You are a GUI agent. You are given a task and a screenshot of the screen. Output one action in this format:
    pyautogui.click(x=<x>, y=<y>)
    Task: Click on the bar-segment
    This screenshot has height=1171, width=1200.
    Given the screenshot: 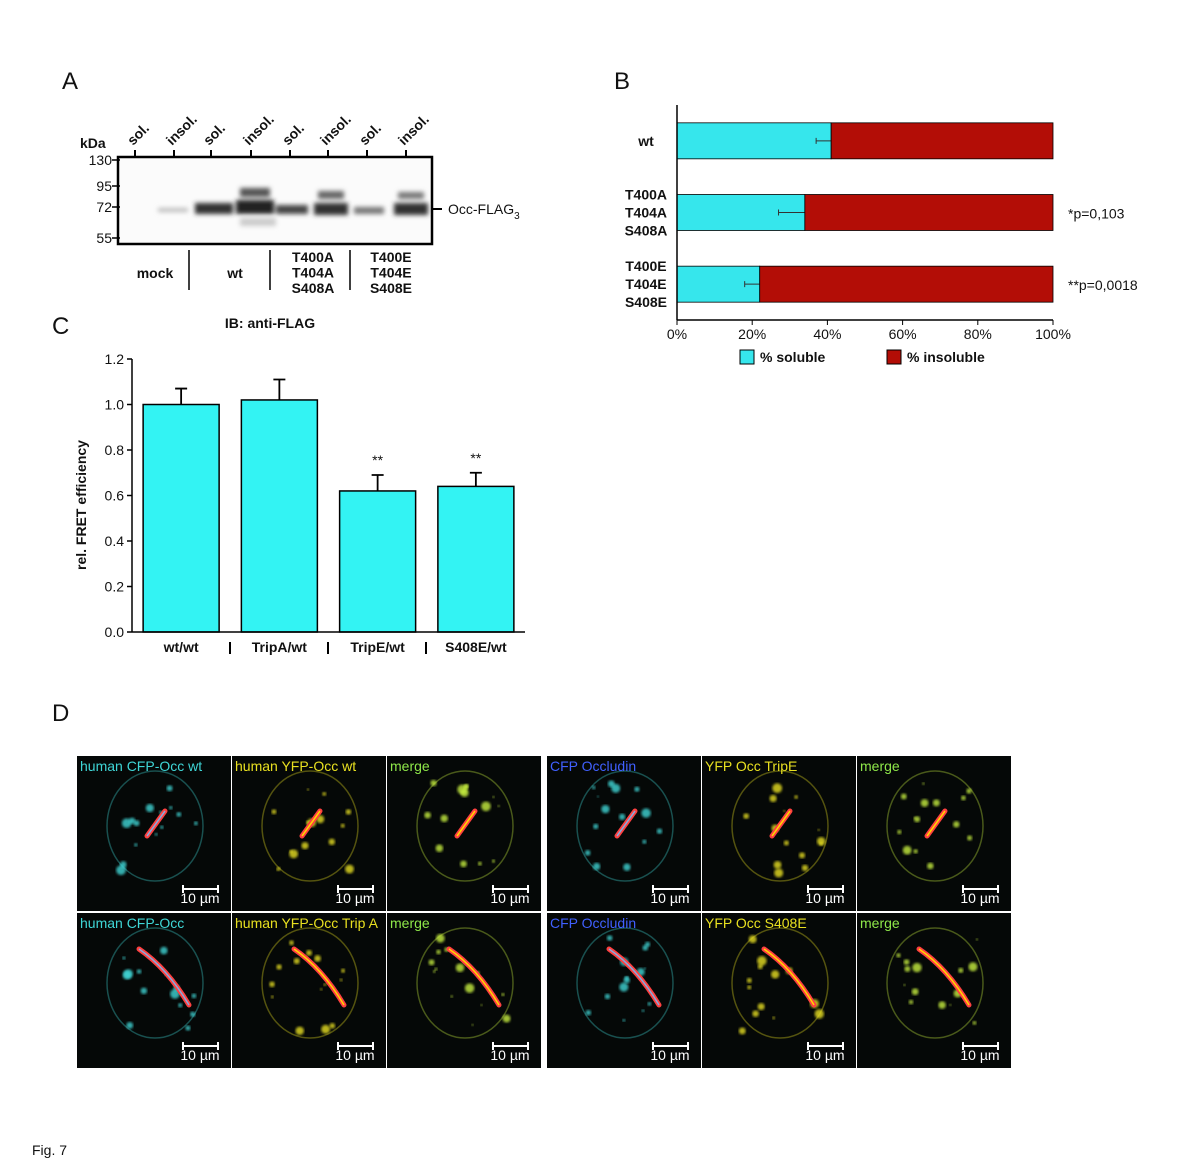 What is the action you would take?
    pyautogui.click(x=906, y=284)
    